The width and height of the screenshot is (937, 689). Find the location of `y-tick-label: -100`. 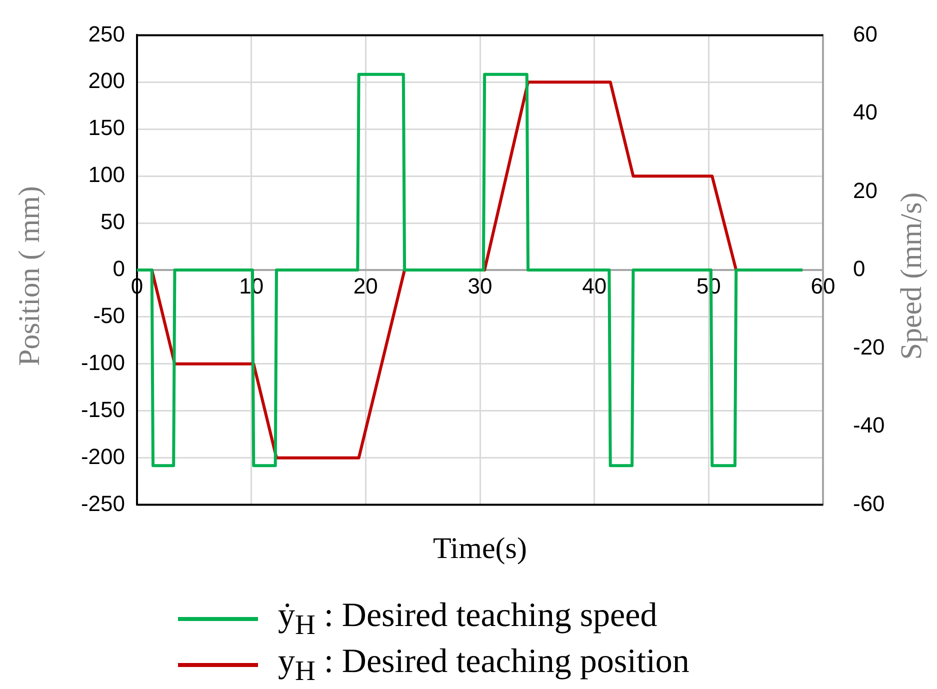

y-tick-label: -100 is located at coordinates (102, 362).